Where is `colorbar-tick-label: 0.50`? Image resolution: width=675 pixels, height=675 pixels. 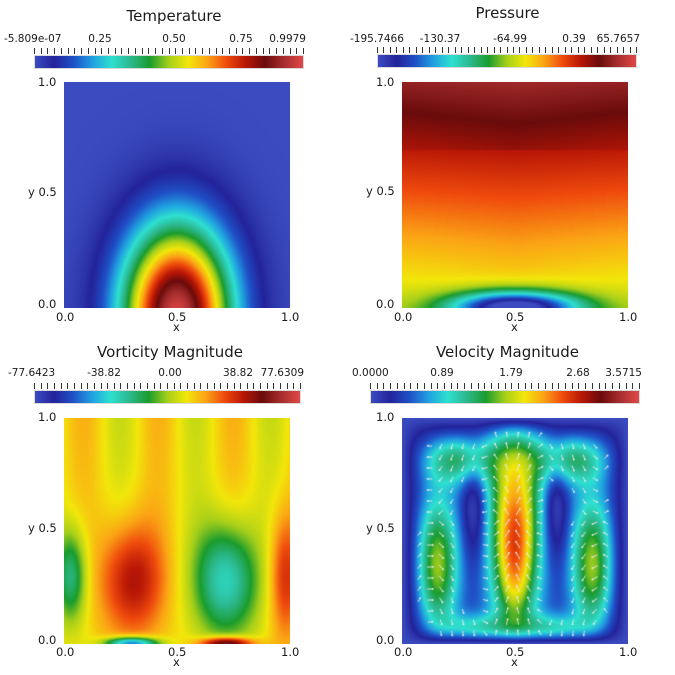
colorbar-tick-label: 0.50 is located at coordinates (174, 39).